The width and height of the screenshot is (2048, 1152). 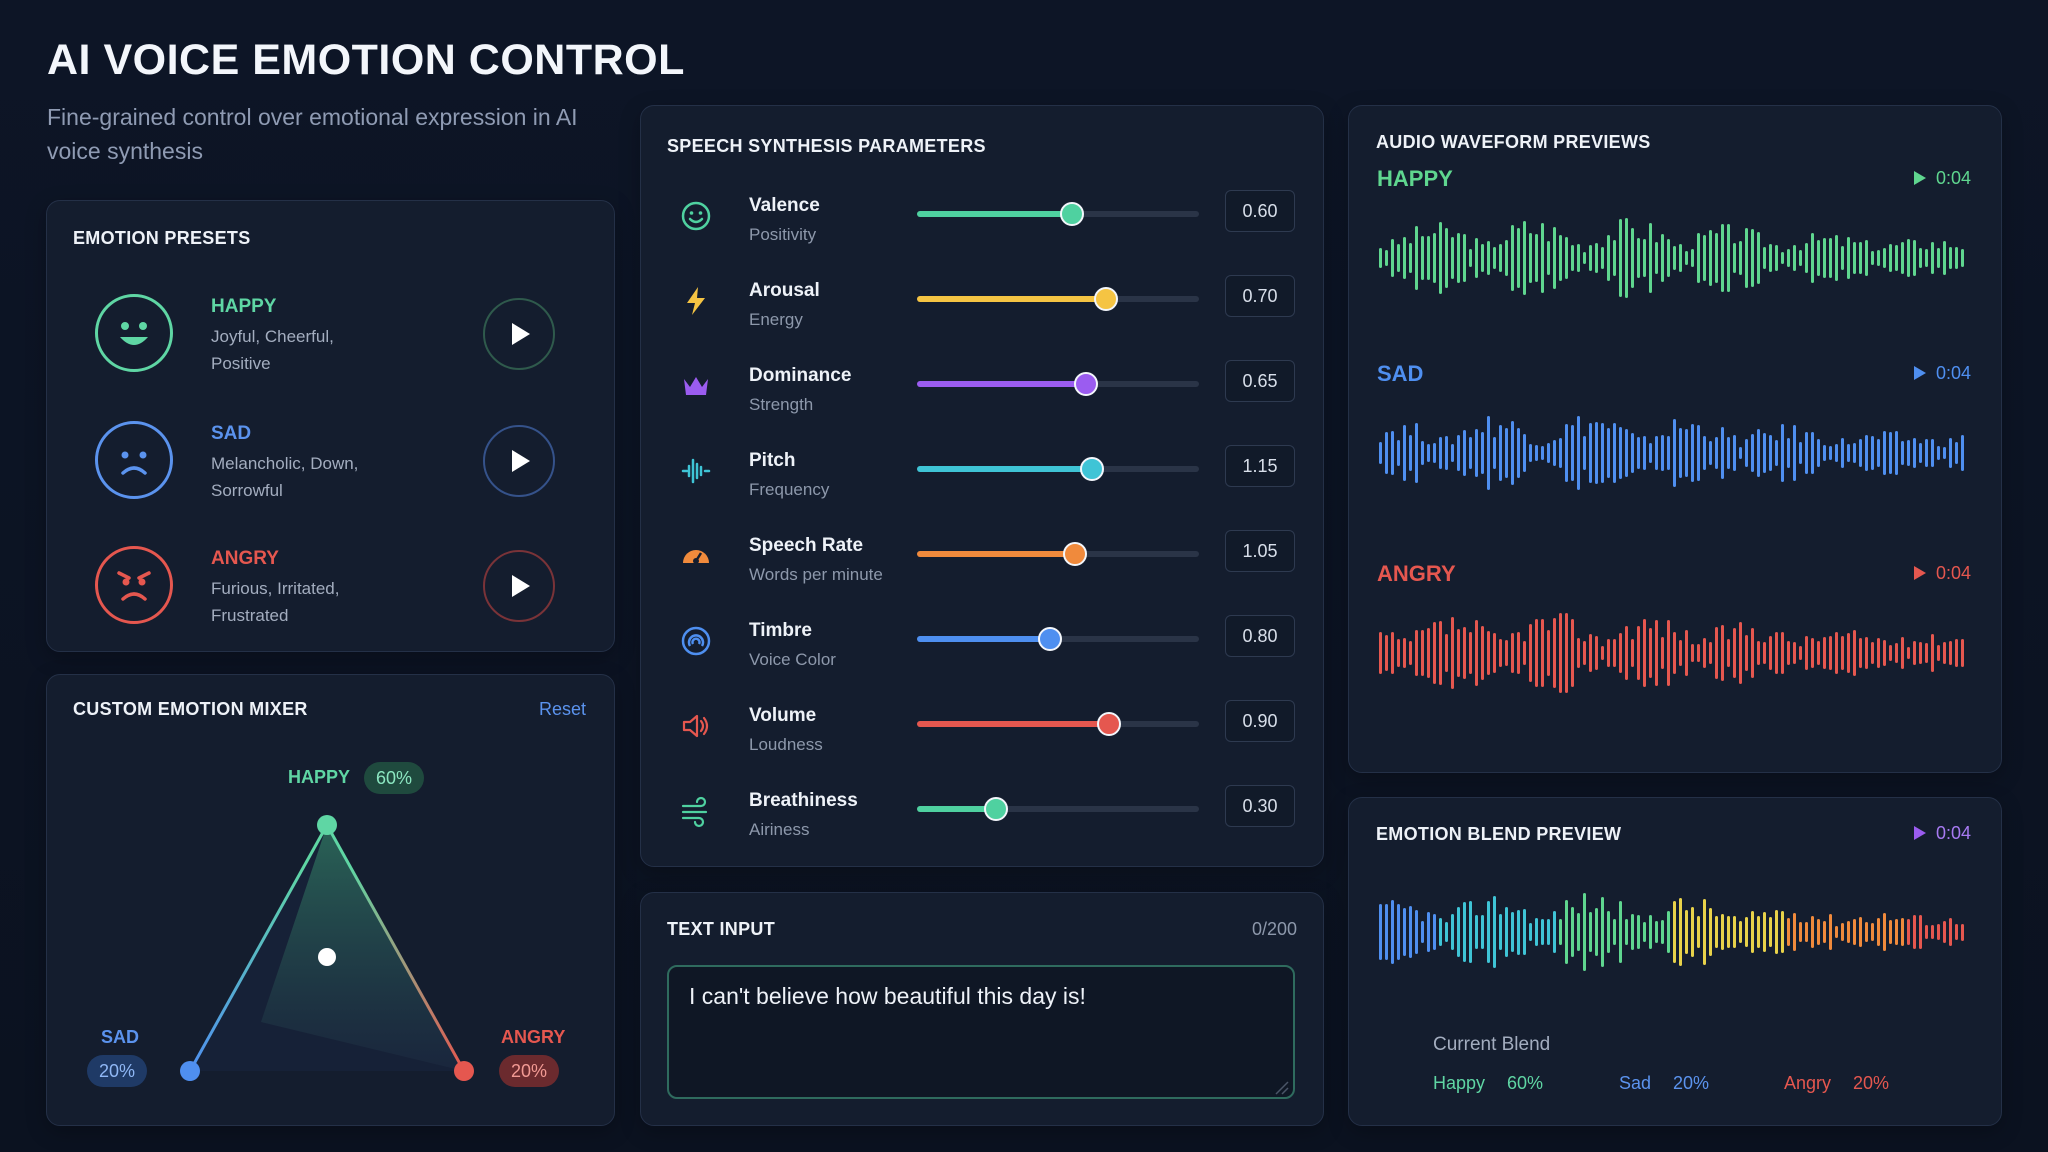 What do you see at coordinates (806, 545) in the screenshot?
I see `param-name: Speech Rate` at bounding box center [806, 545].